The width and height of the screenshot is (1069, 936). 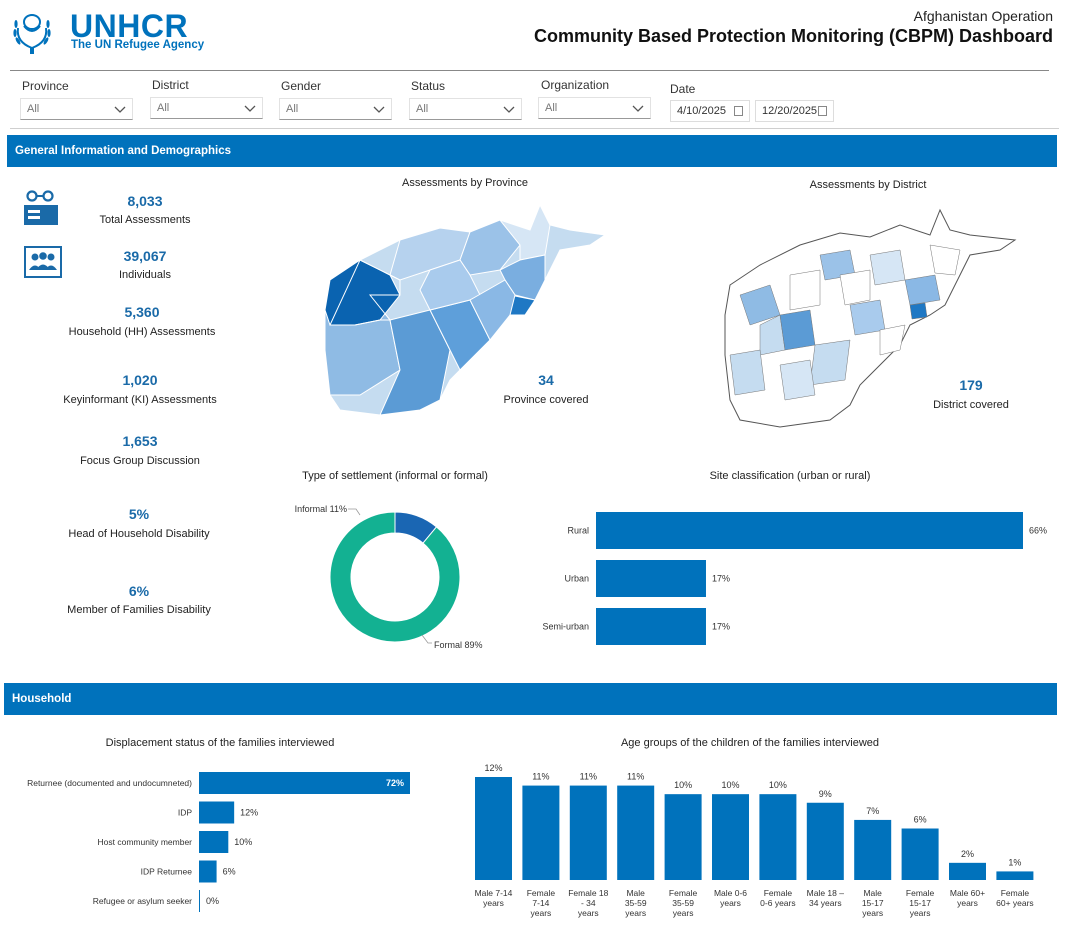 What do you see at coordinates (588, 903) in the screenshot?
I see `bar-category-label: Female 18- 34 years` at bounding box center [588, 903].